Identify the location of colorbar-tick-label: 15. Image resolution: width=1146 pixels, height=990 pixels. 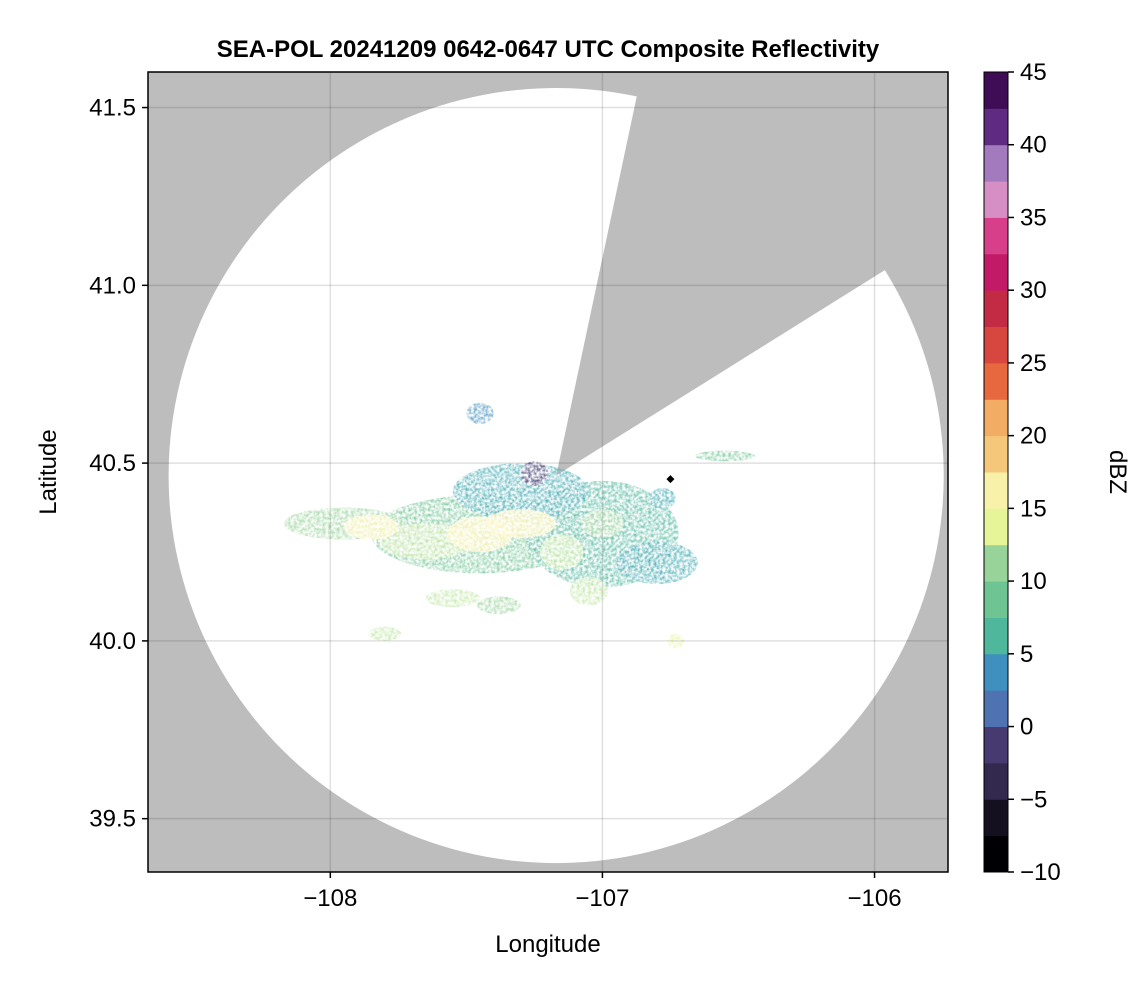
(1033, 508).